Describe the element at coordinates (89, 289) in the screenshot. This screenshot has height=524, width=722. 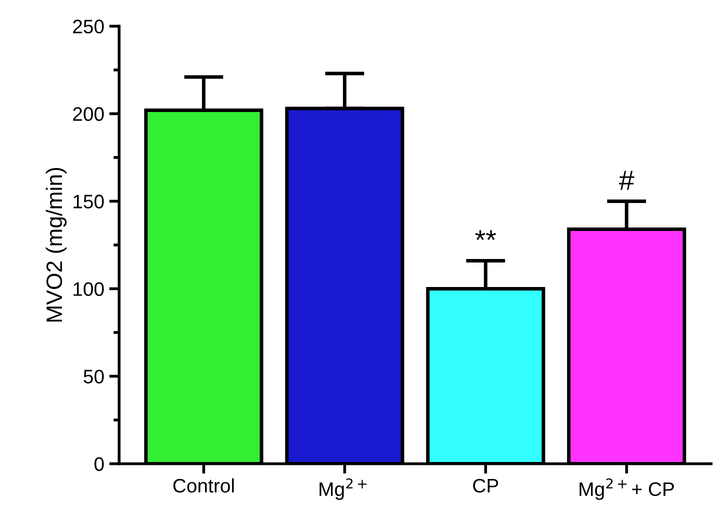
I see `y-tick-label: 100` at that location.